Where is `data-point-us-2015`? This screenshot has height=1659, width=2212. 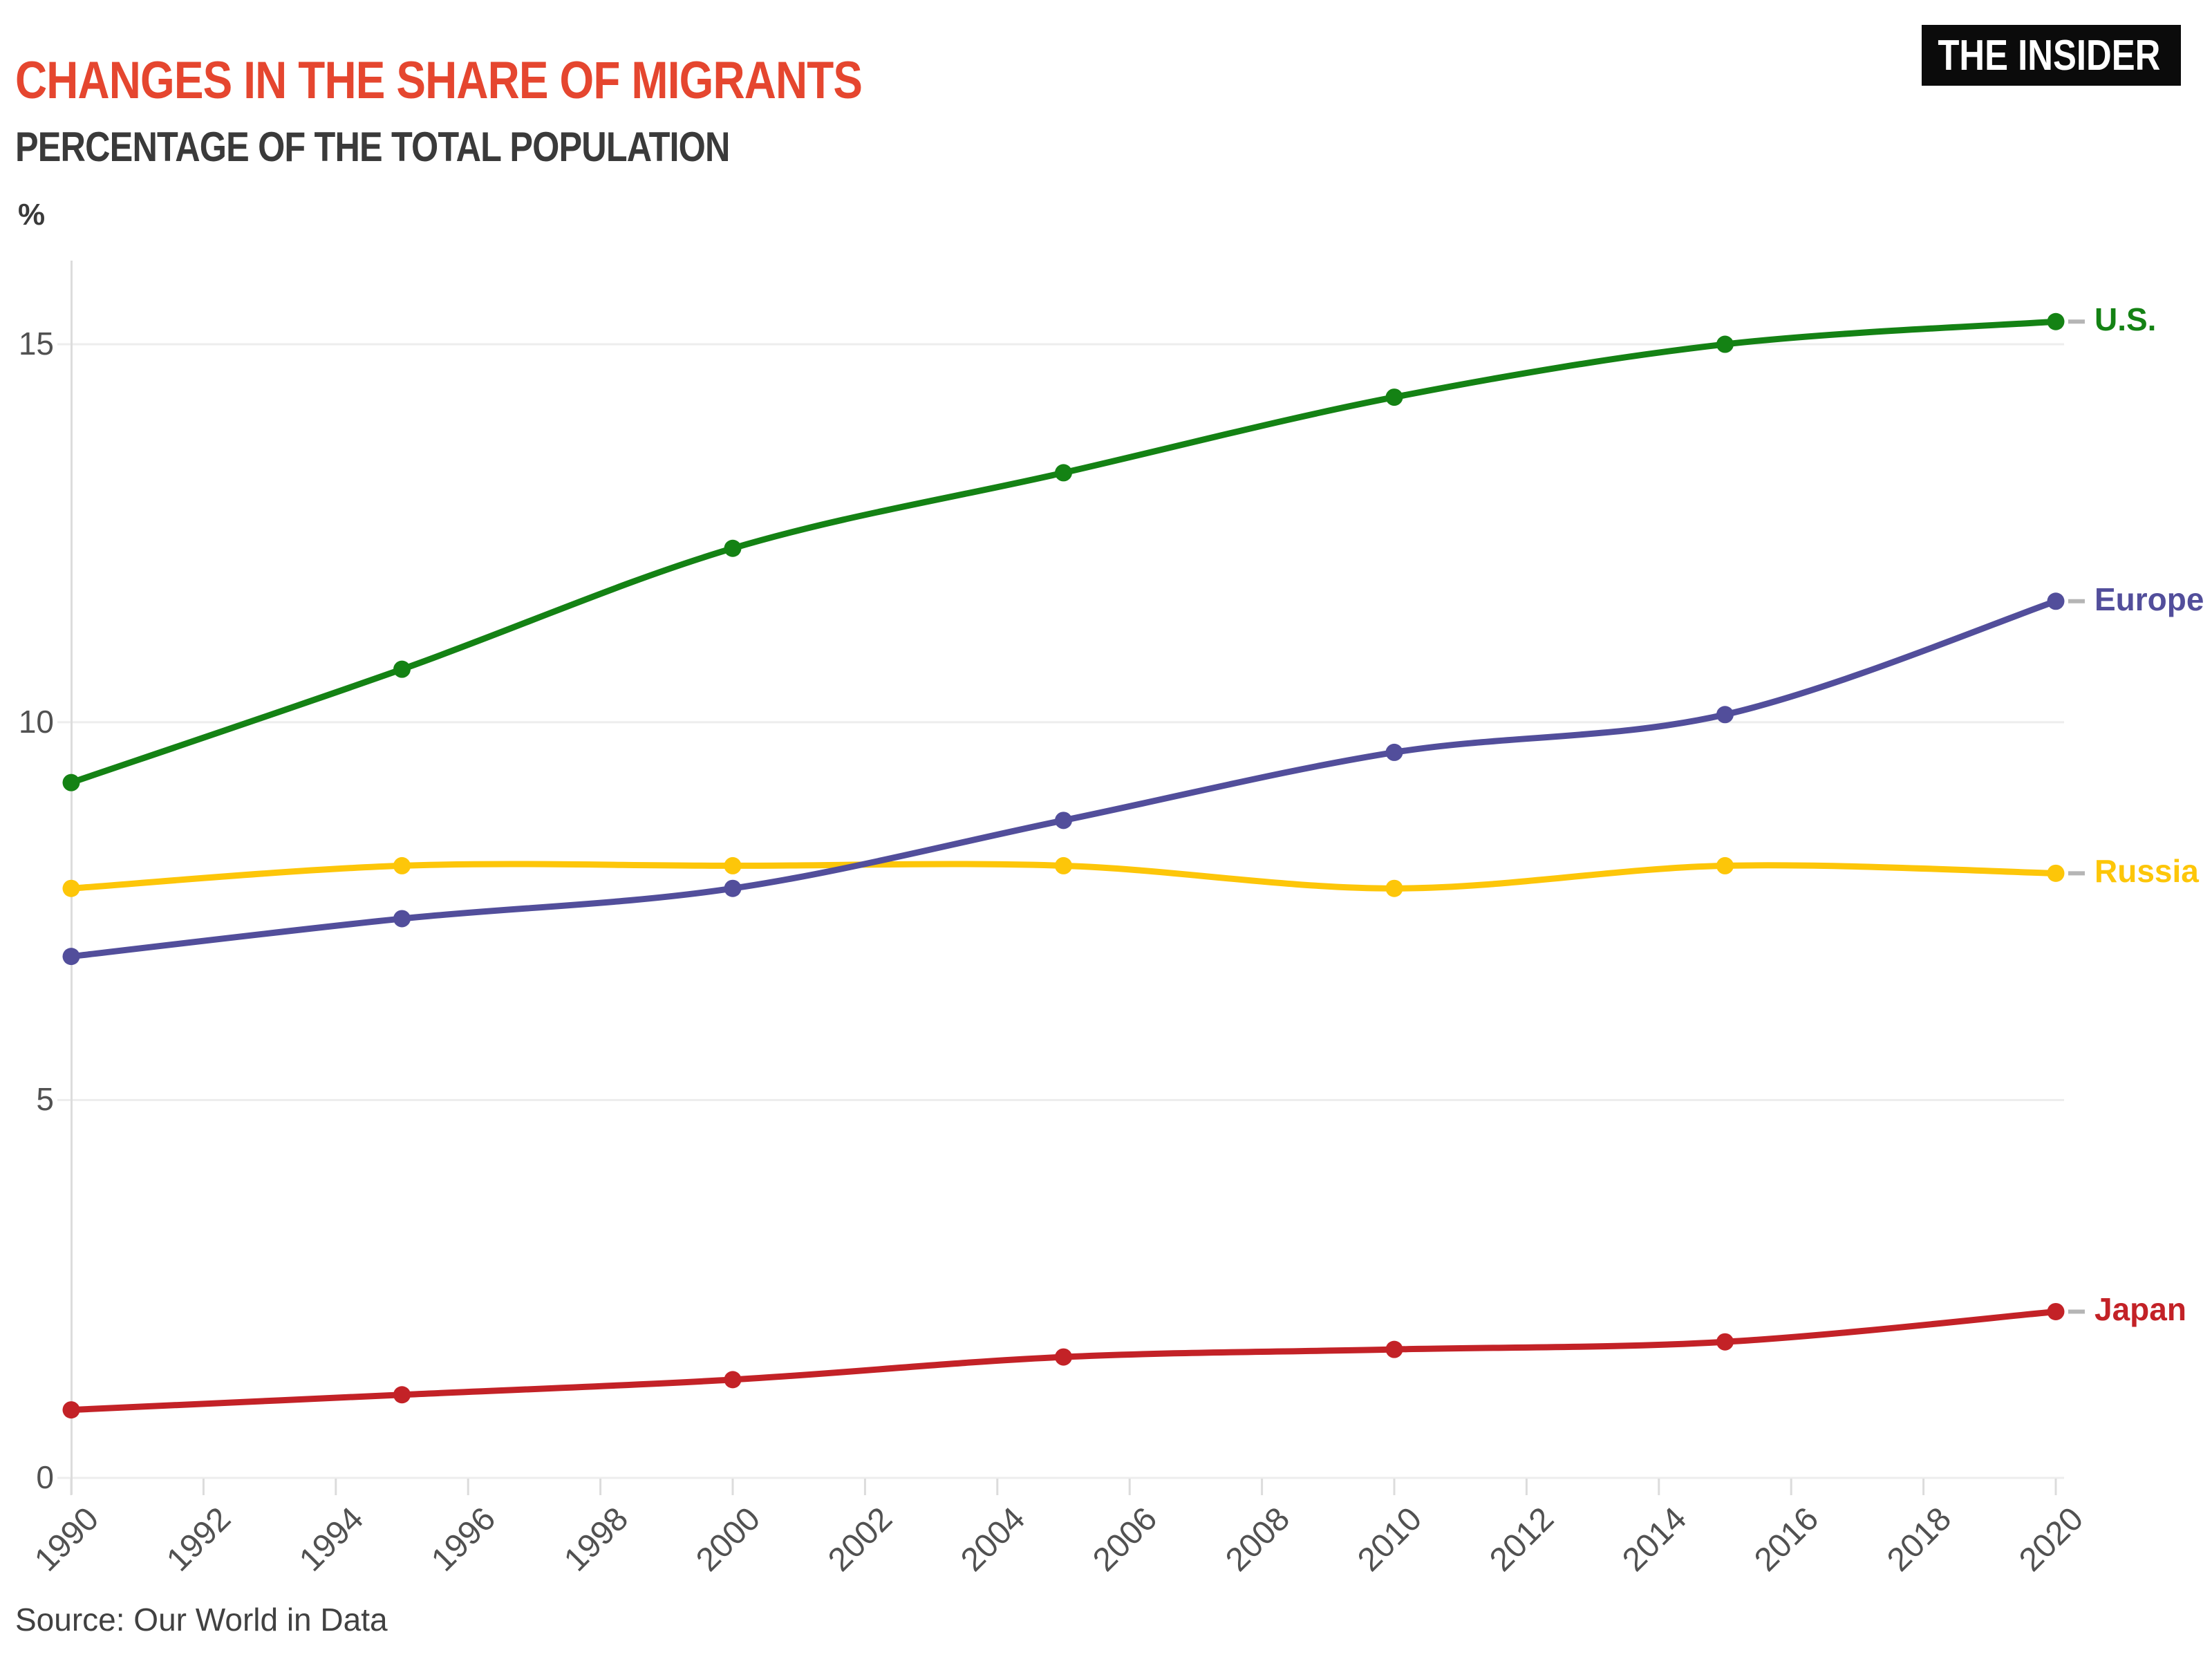
data-point-us-2015 is located at coordinates (1725, 344).